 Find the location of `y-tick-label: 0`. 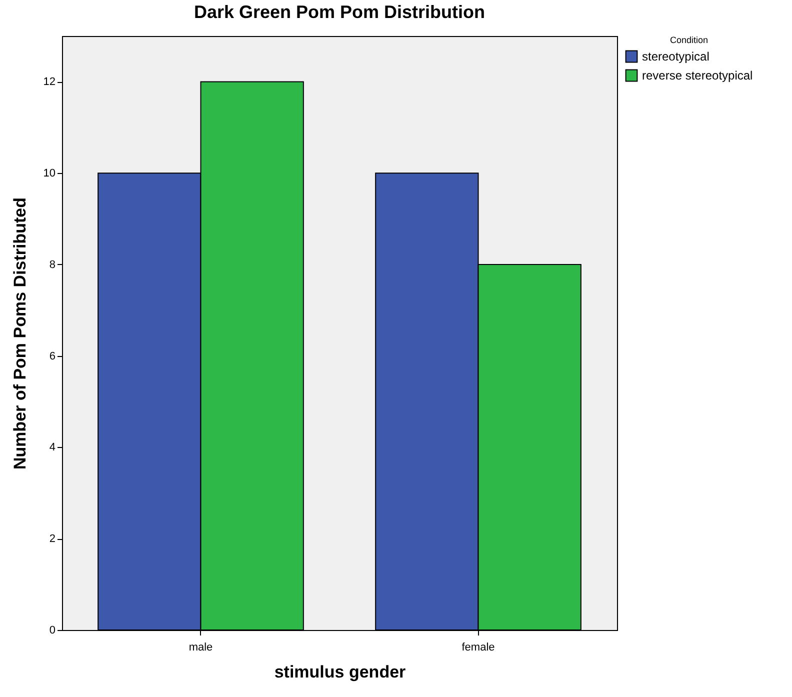

y-tick-label: 0 is located at coordinates (52, 630).